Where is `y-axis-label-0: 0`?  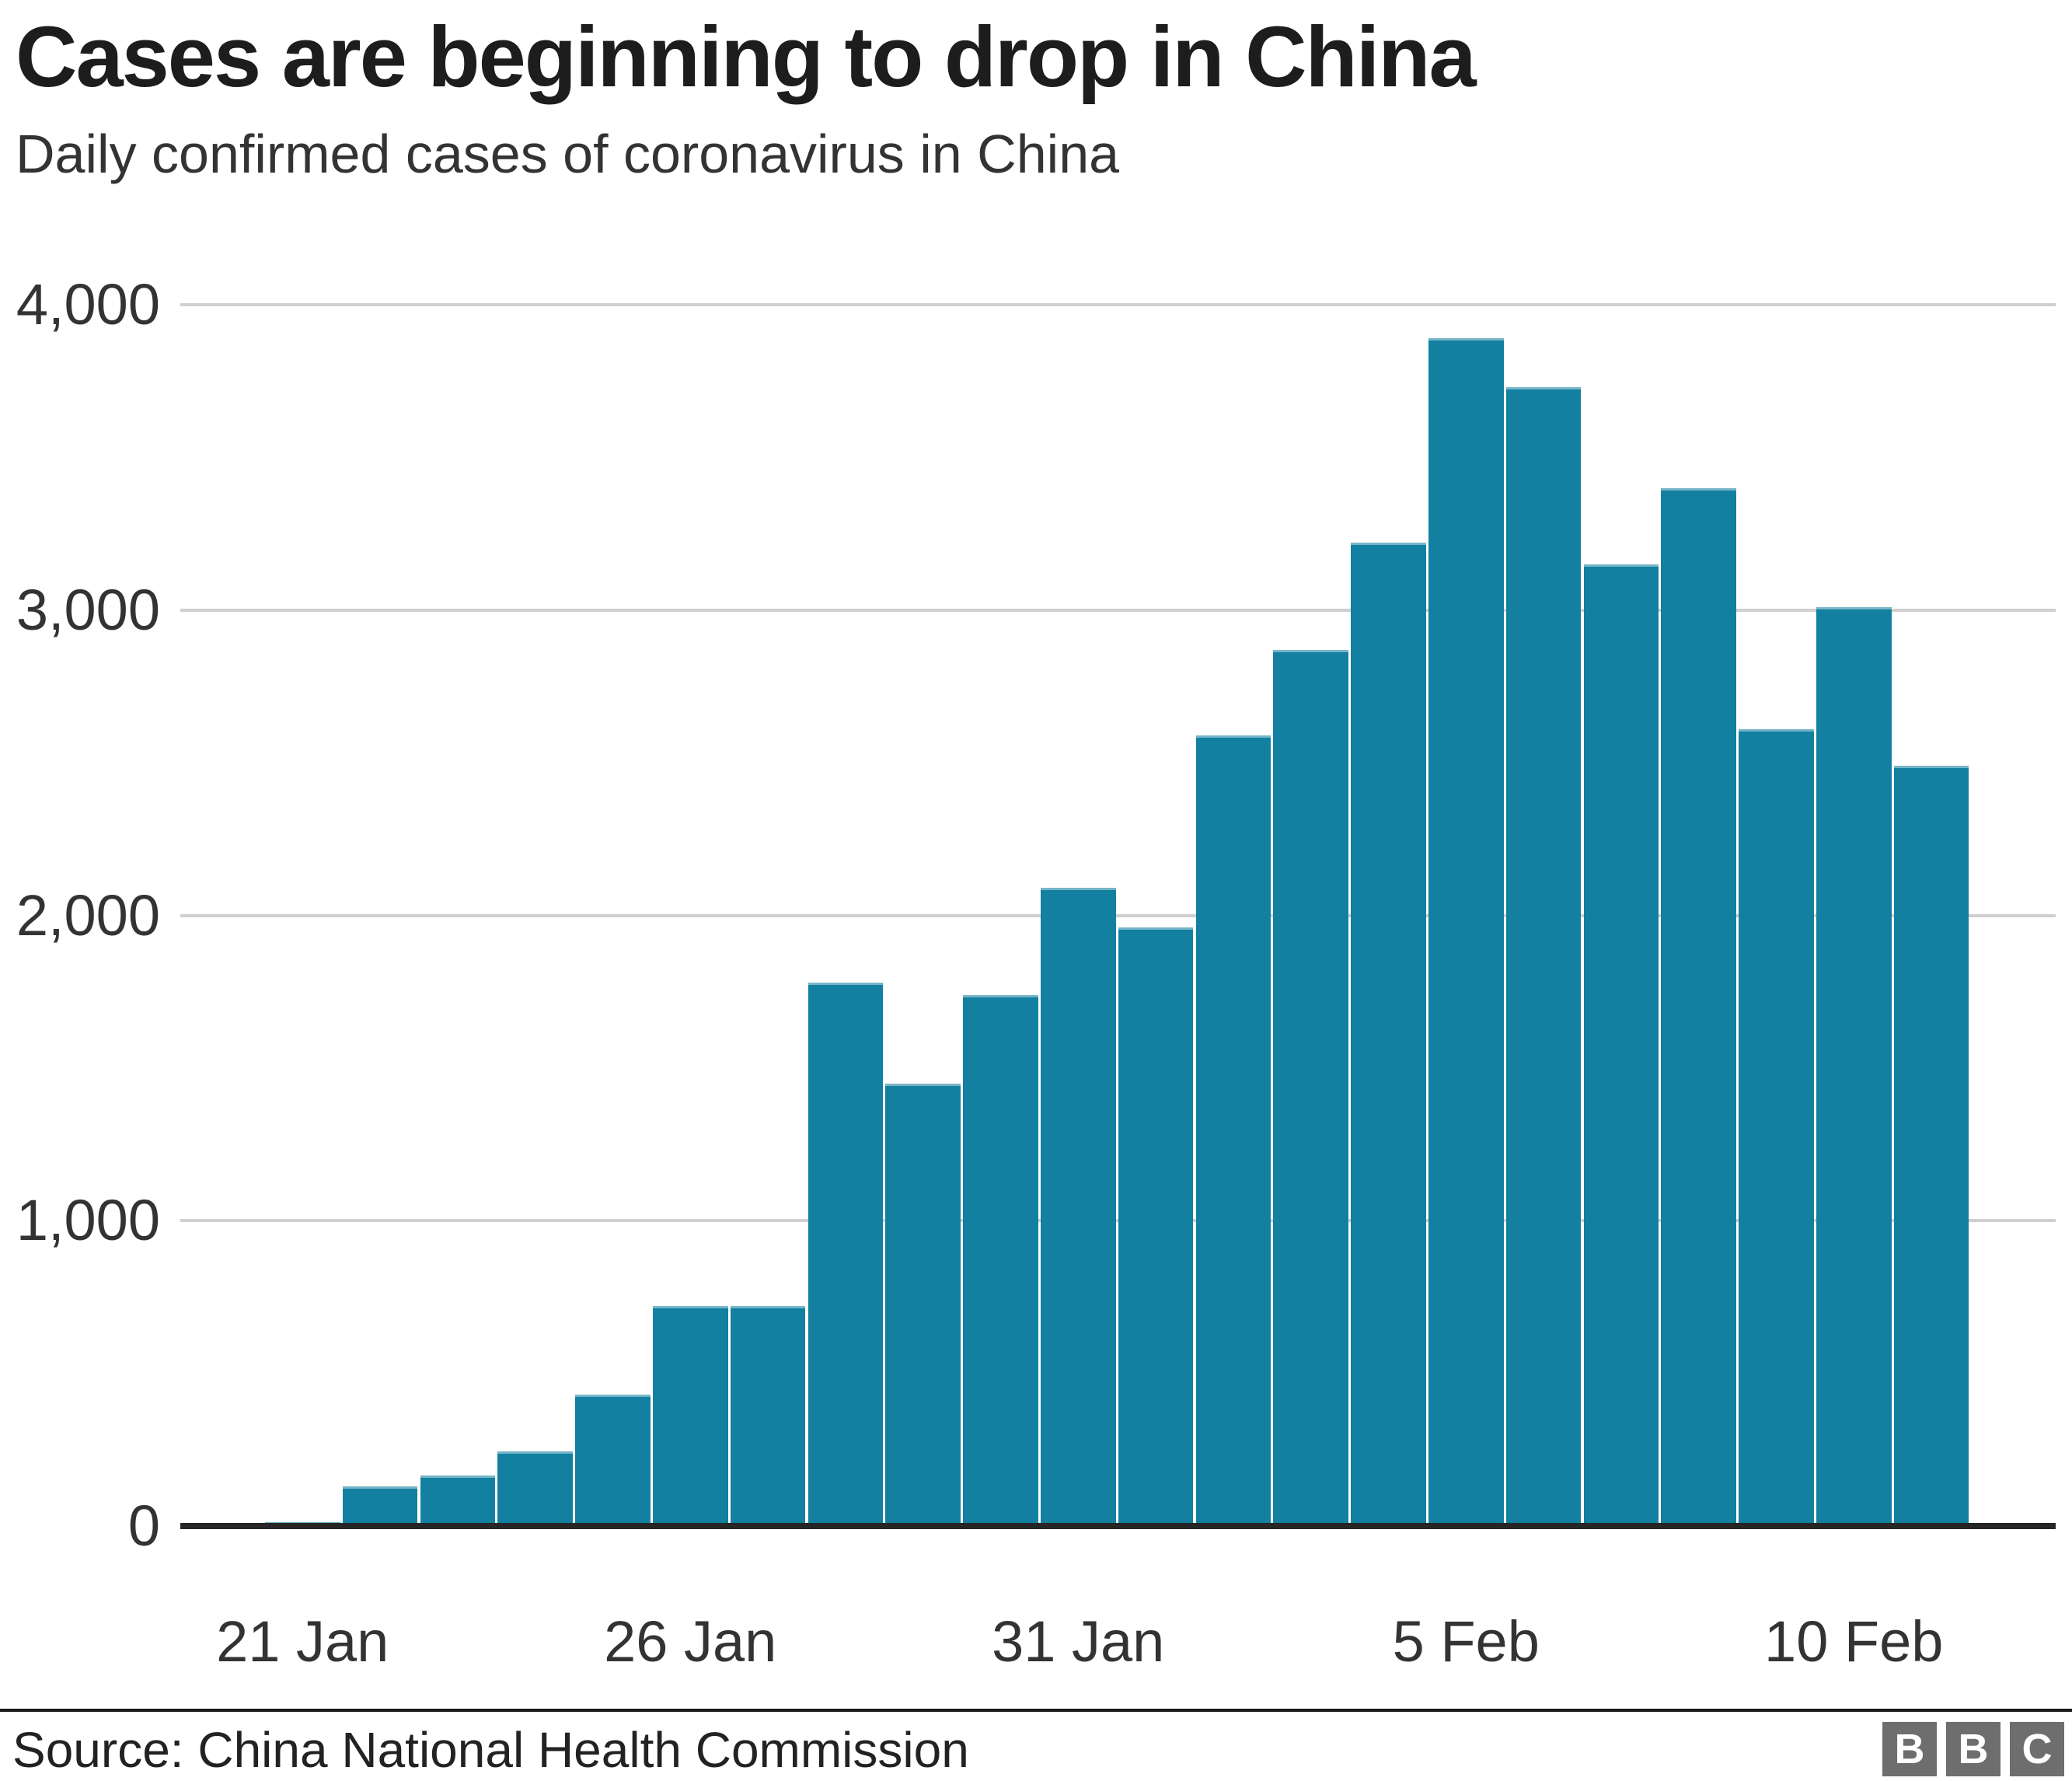
y-axis-label-0: 0 is located at coordinates (143, 1525).